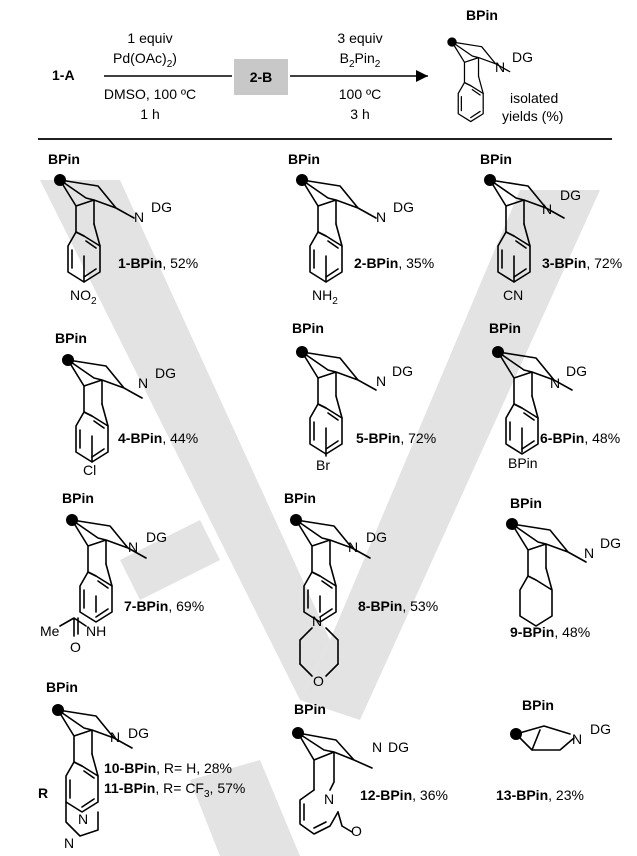 This screenshot has width=637, height=856. What do you see at coordinates (482, 15) in the screenshot?
I see `product-bpin: BPin` at bounding box center [482, 15].